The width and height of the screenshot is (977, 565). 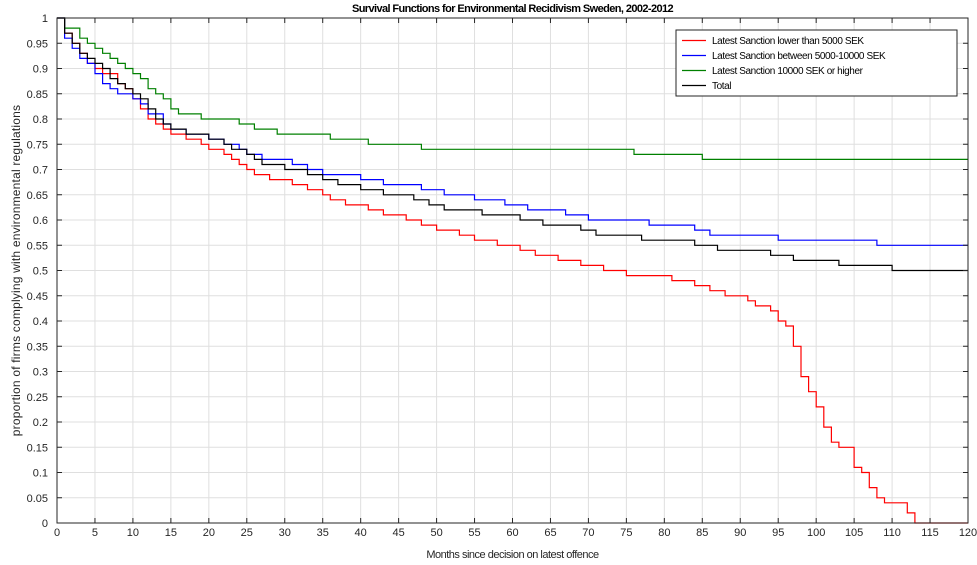 What do you see at coordinates (95, 533) in the screenshot?
I see `x-tick-label: 5` at bounding box center [95, 533].